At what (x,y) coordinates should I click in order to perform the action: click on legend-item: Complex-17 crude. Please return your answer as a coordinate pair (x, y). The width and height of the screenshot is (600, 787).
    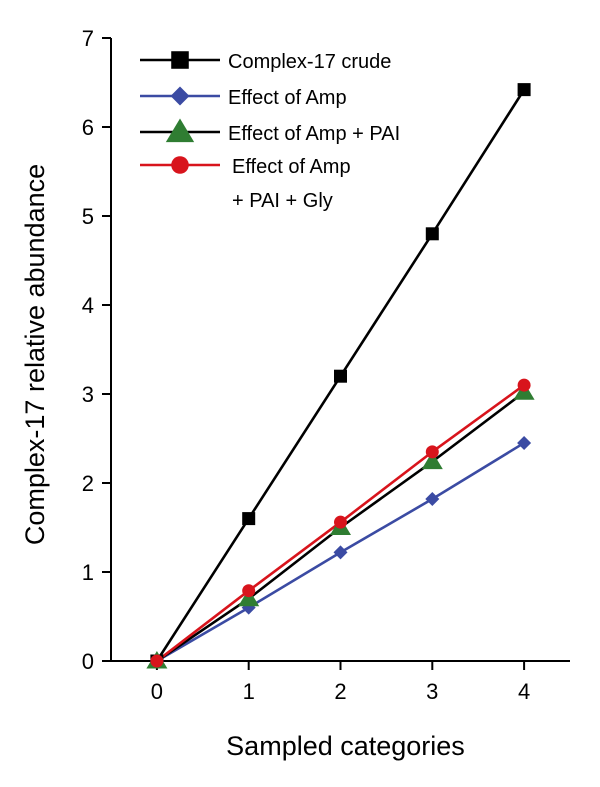
    Looking at the image, I should click on (265, 62).